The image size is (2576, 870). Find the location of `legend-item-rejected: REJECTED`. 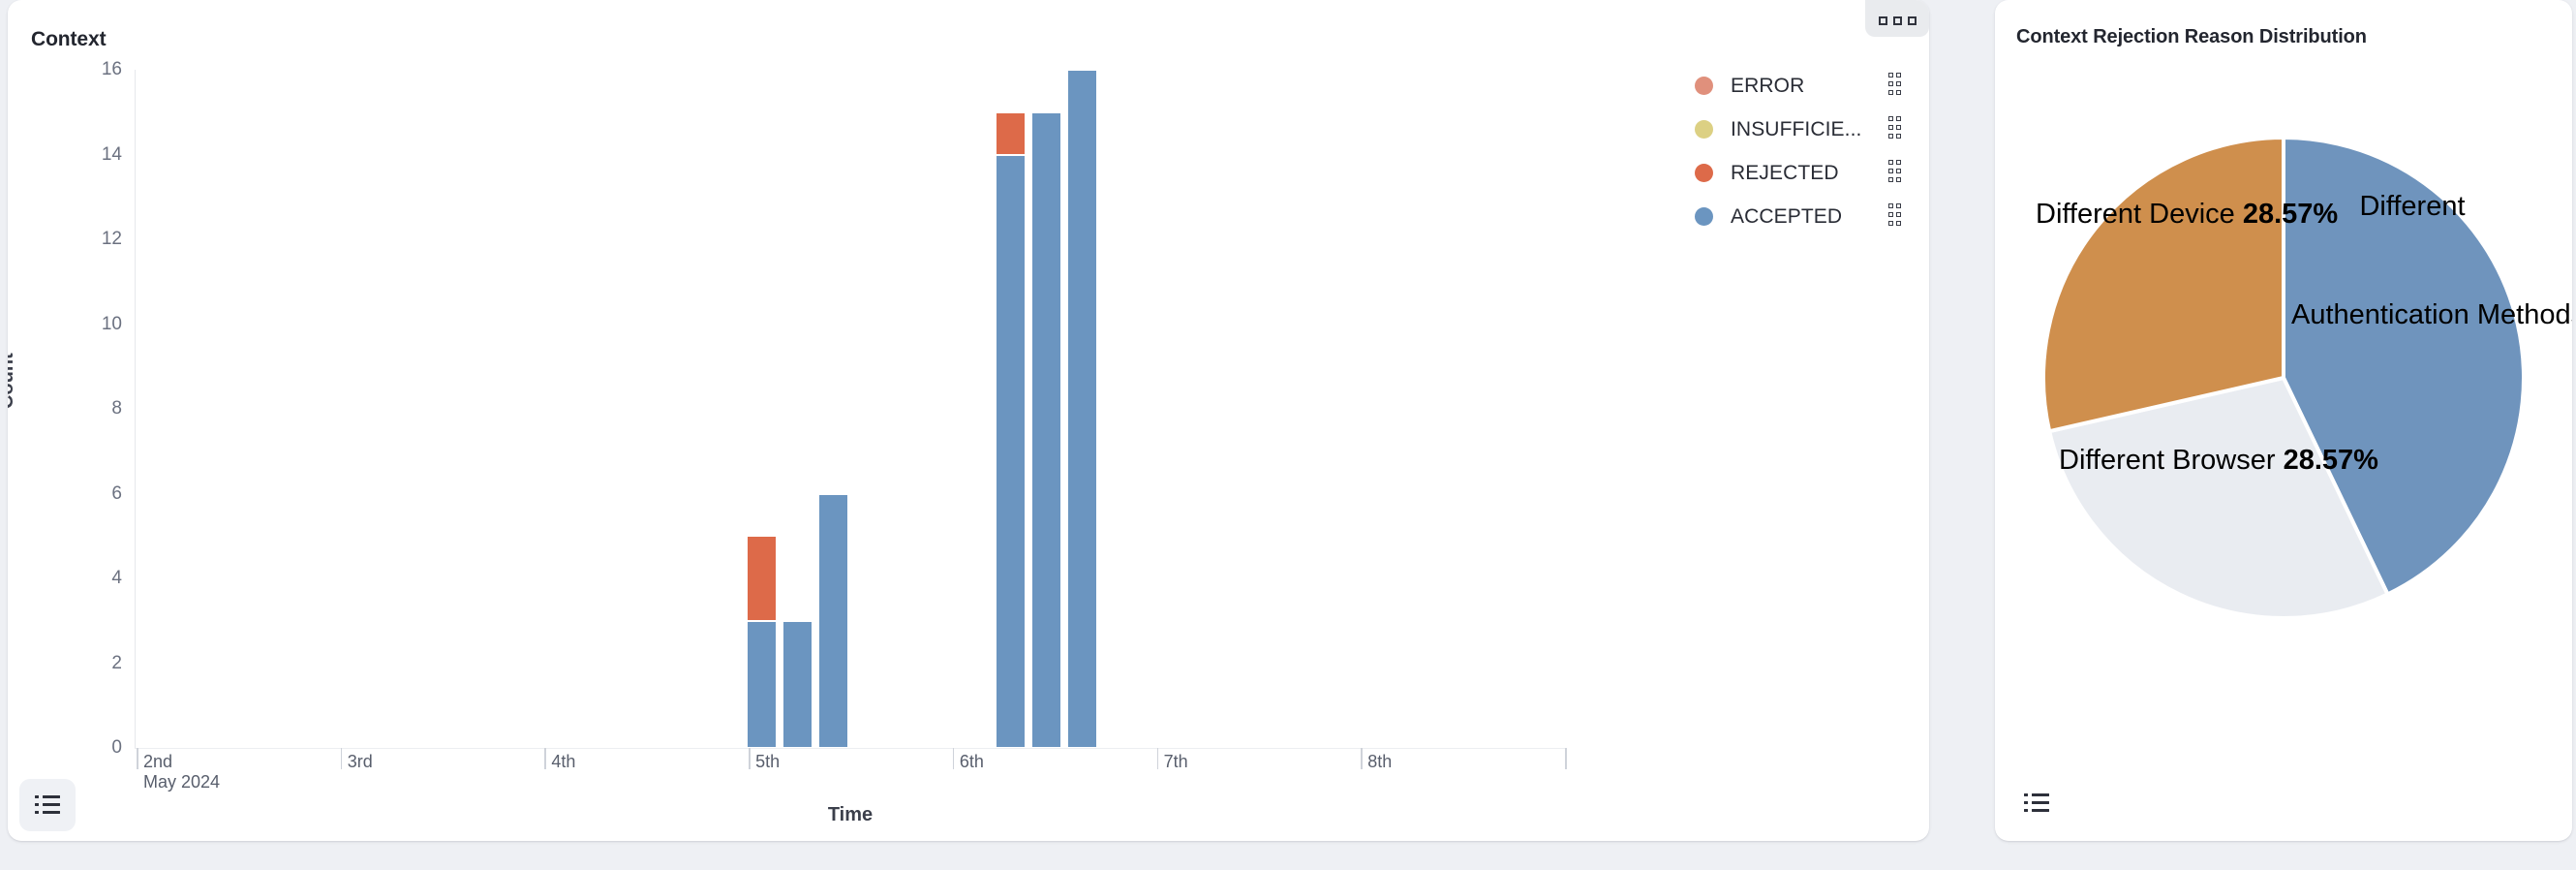

legend-item-rejected: REJECTED is located at coordinates (1806, 173).